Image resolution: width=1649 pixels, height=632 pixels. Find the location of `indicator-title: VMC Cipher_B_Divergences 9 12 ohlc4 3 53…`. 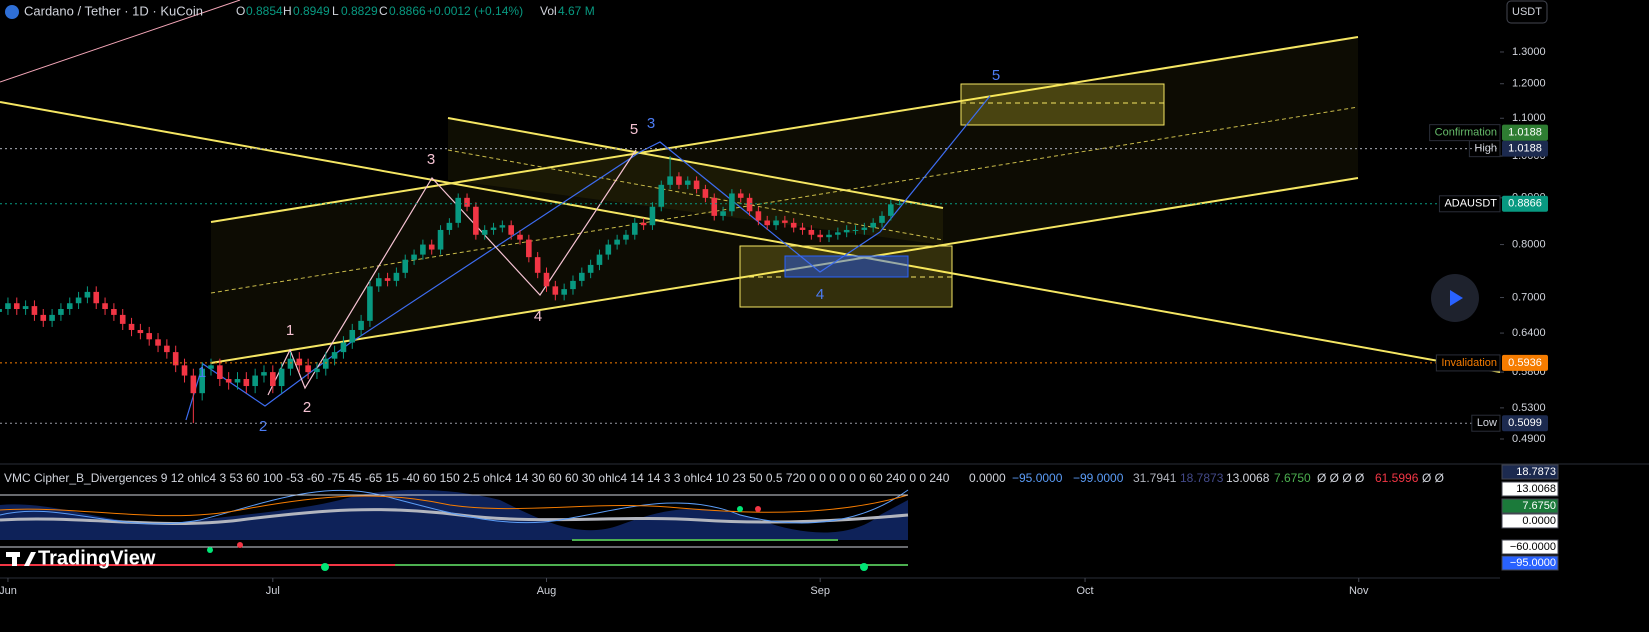

indicator-title: VMC Cipher_B_Divergences 9 12 ohlc4 3 53… is located at coordinates (477, 478).